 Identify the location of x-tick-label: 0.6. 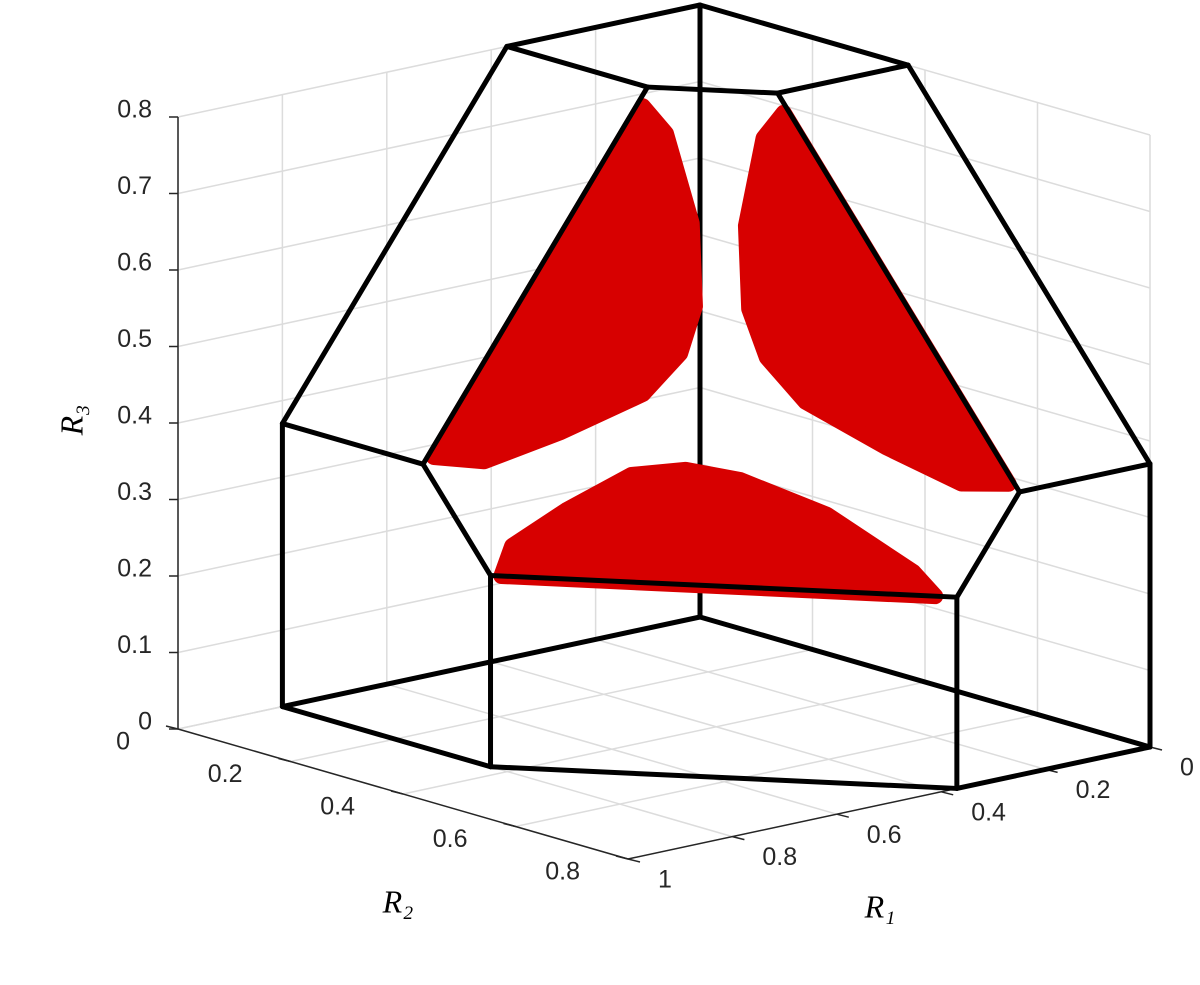
(884, 835).